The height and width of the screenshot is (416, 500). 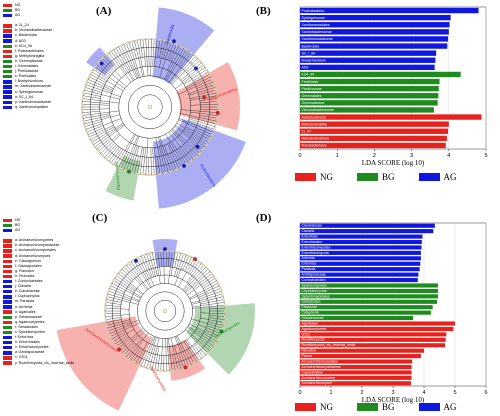 I want to click on bar-label: Methylomirabilia, so click(x=314, y=124).